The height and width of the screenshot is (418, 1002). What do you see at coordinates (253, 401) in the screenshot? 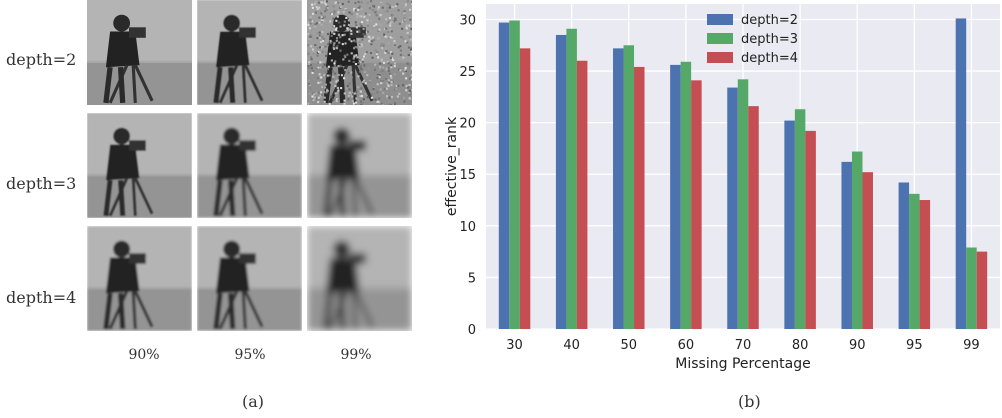
I see `panel-a-caption: (a)` at bounding box center [253, 401].